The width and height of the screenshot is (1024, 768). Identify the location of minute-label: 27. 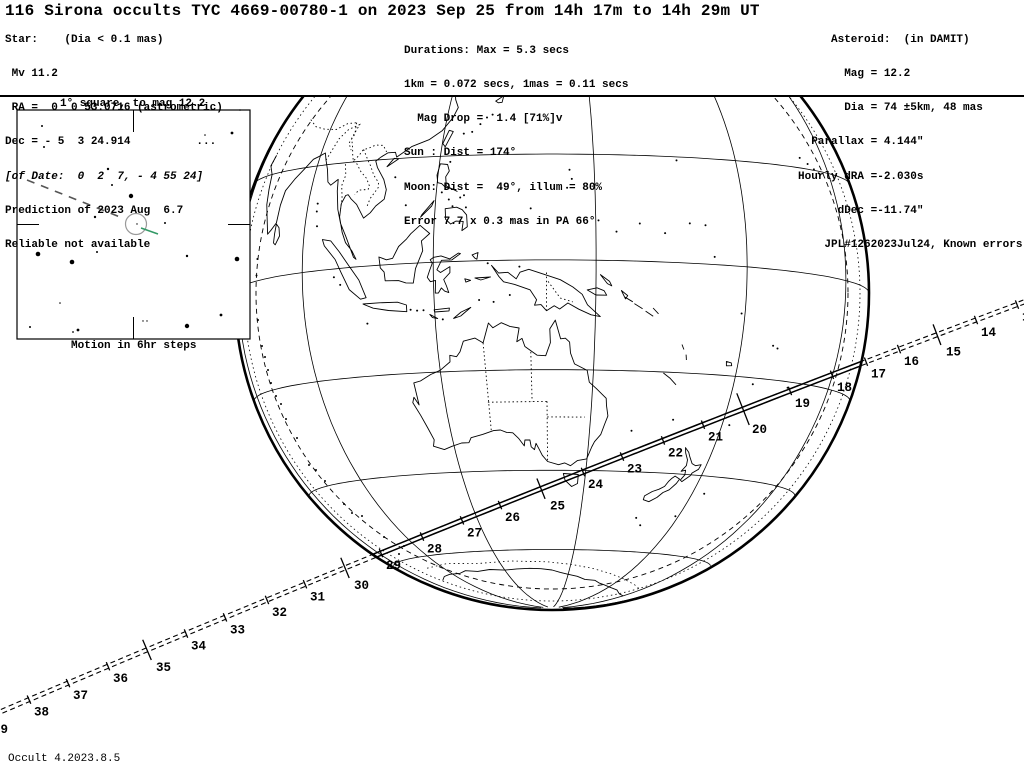
(474, 533).